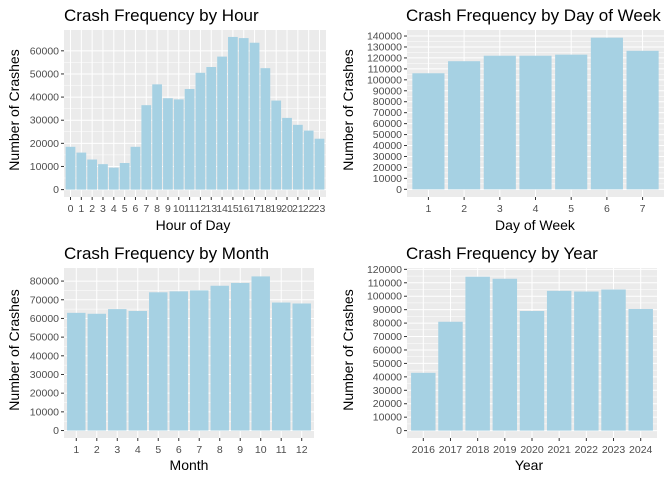 Image resolution: width=672 pixels, height=485 pixels. Describe the element at coordinates (193, 225) in the screenshot. I see `x-axis-label: Hour of Day` at that location.